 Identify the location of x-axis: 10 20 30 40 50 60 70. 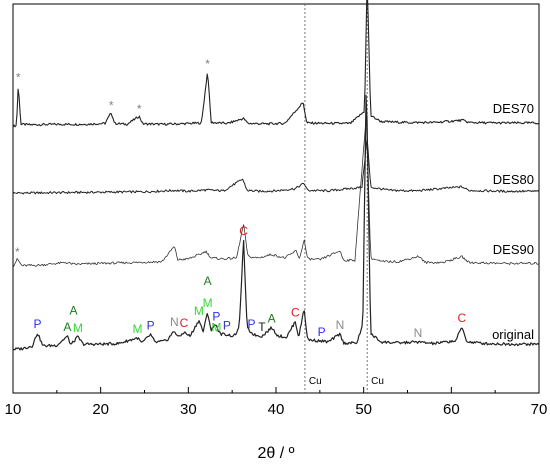
(276, 402).